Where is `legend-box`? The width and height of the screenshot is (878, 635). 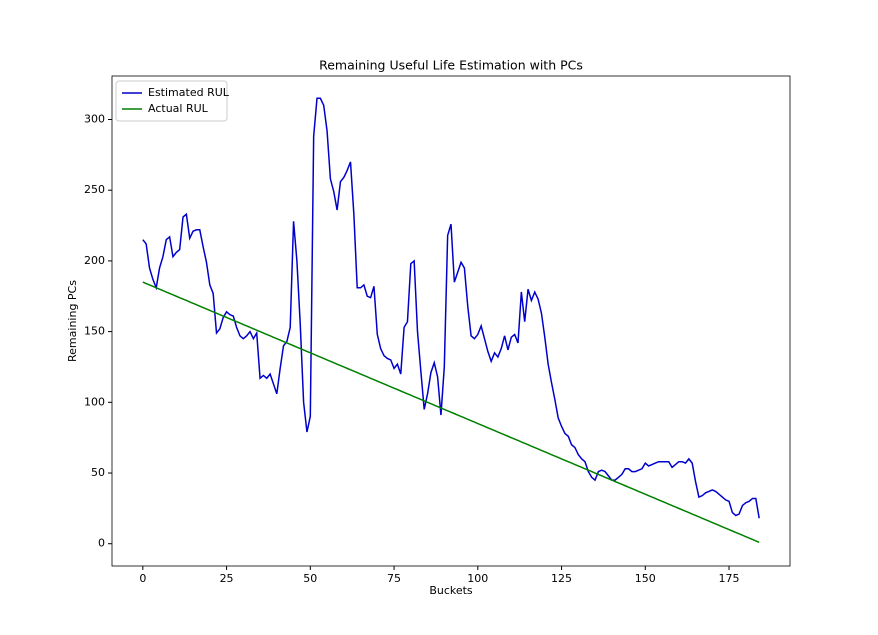 legend-box is located at coordinates (171, 101).